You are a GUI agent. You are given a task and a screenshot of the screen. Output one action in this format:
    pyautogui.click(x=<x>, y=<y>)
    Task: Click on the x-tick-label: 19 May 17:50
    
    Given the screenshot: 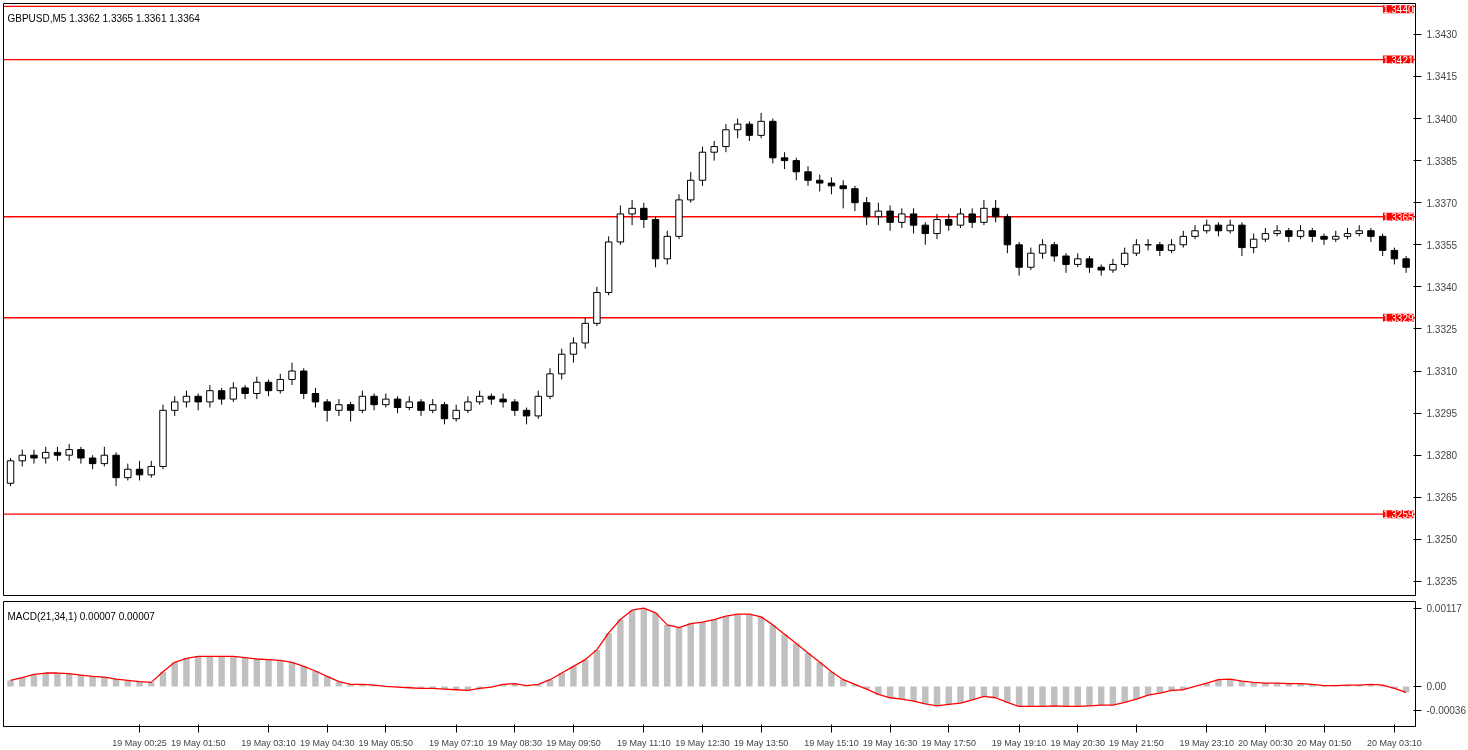 What is the action you would take?
    pyautogui.click(x=949, y=742)
    